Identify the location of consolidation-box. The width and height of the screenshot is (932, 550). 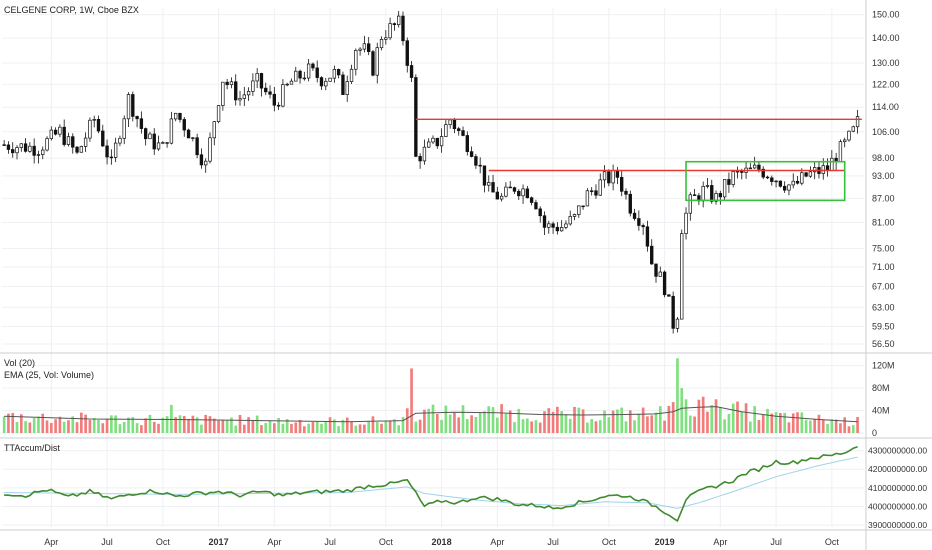
(765, 181).